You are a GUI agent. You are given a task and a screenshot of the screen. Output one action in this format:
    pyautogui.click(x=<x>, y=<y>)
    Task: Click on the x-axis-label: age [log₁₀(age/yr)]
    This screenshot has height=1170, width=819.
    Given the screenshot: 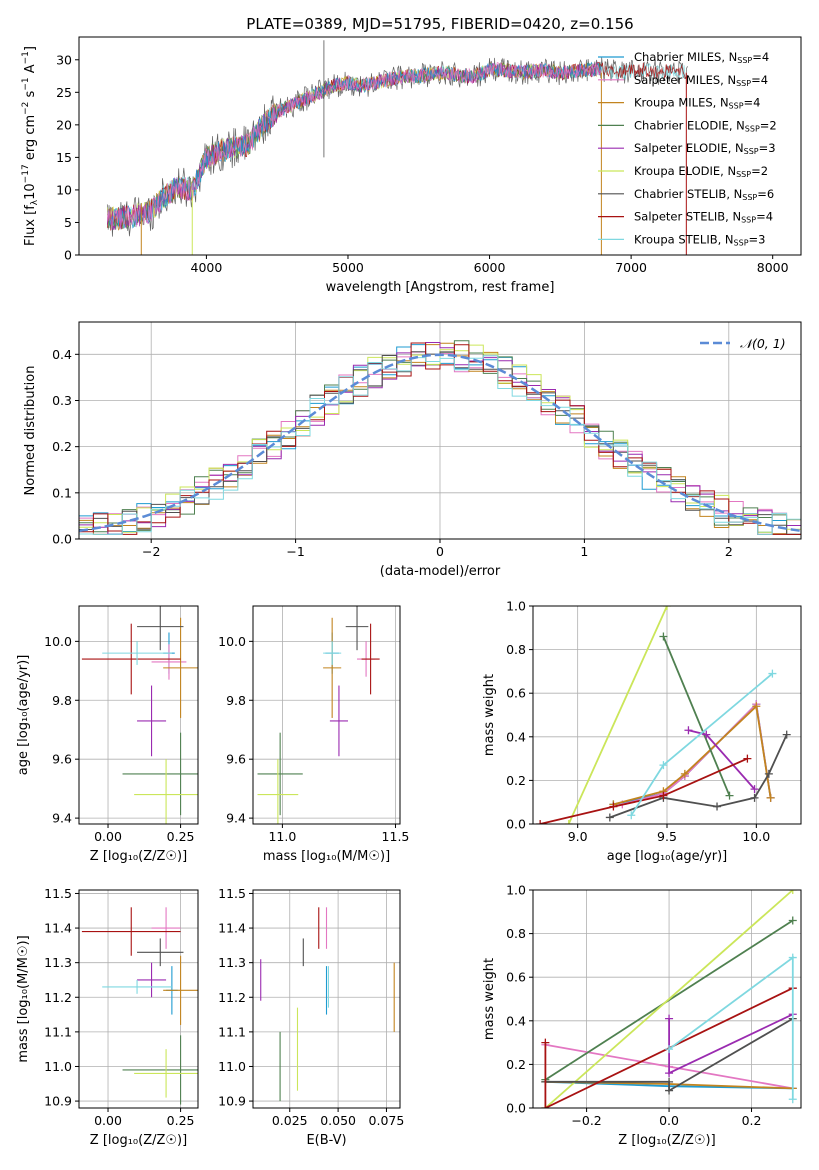 What is the action you would take?
    pyautogui.click(x=667, y=856)
    